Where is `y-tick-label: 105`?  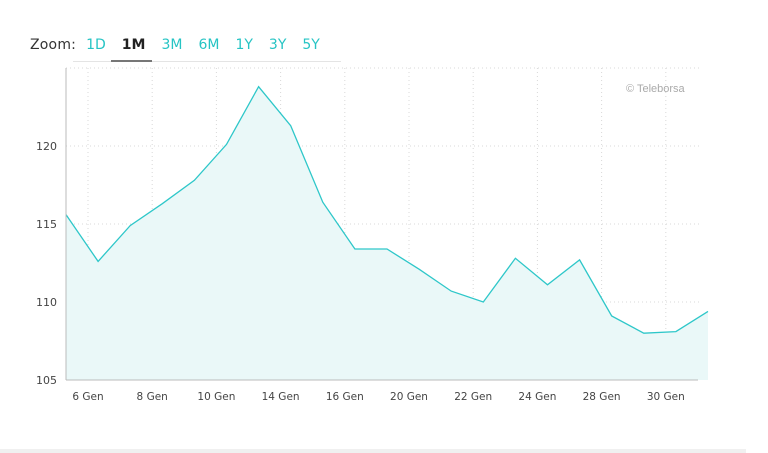
y-tick-label: 105 is located at coordinates (46, 380).